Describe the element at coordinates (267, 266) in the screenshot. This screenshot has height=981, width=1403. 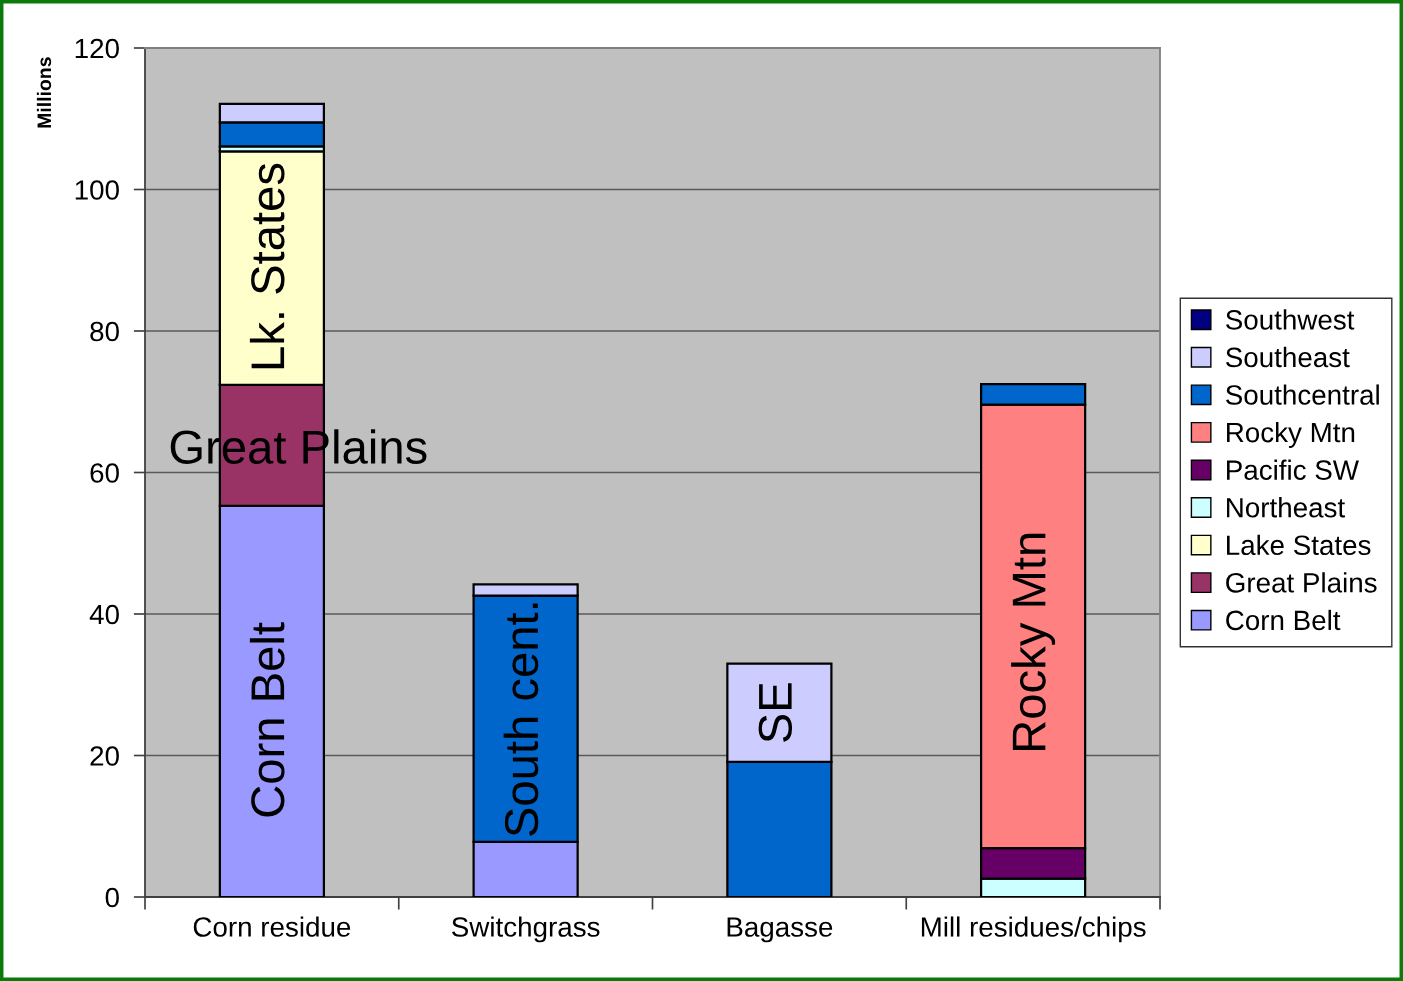
I see `annotation: Lk. States` at that location.